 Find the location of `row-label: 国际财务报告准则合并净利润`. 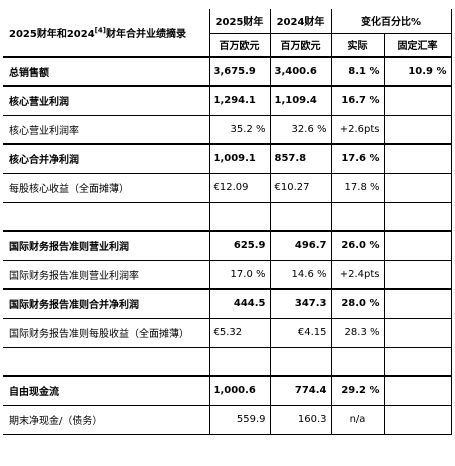

row-label: 国际财务报告准则合并净利润 is located at coordinates (106, 303).